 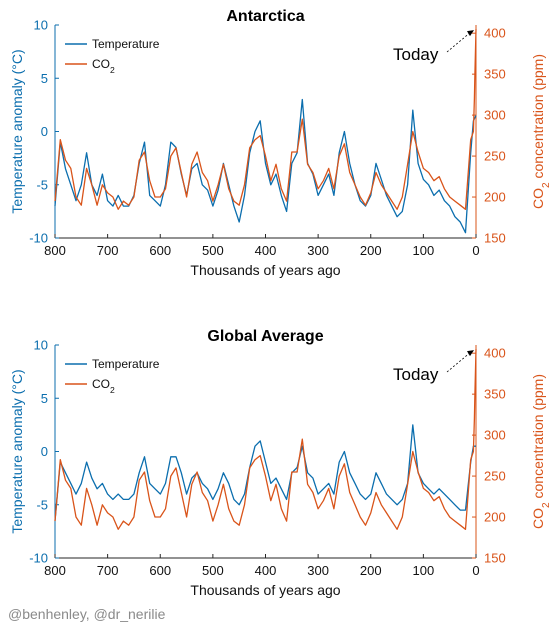 I want to click on chart-title: Antarctica, so click(x=265, y=16).